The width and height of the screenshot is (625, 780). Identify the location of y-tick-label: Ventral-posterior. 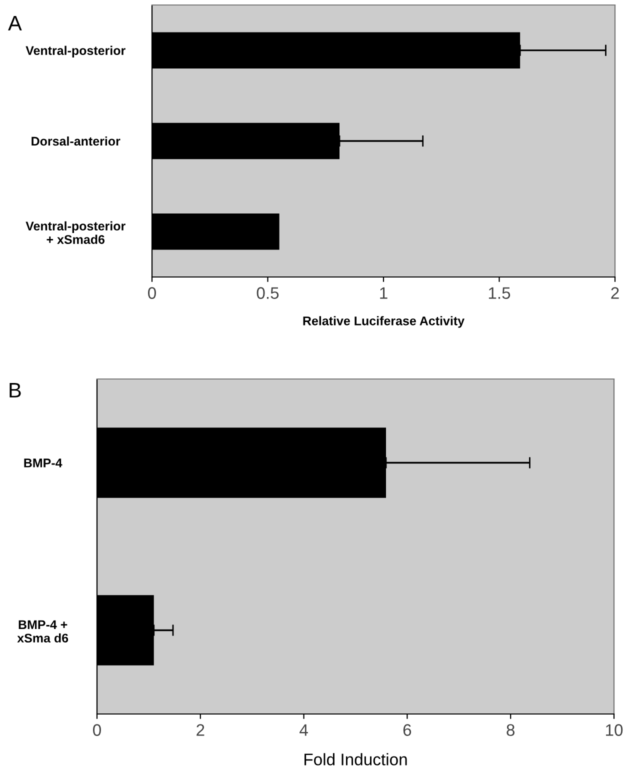
(76, 52).